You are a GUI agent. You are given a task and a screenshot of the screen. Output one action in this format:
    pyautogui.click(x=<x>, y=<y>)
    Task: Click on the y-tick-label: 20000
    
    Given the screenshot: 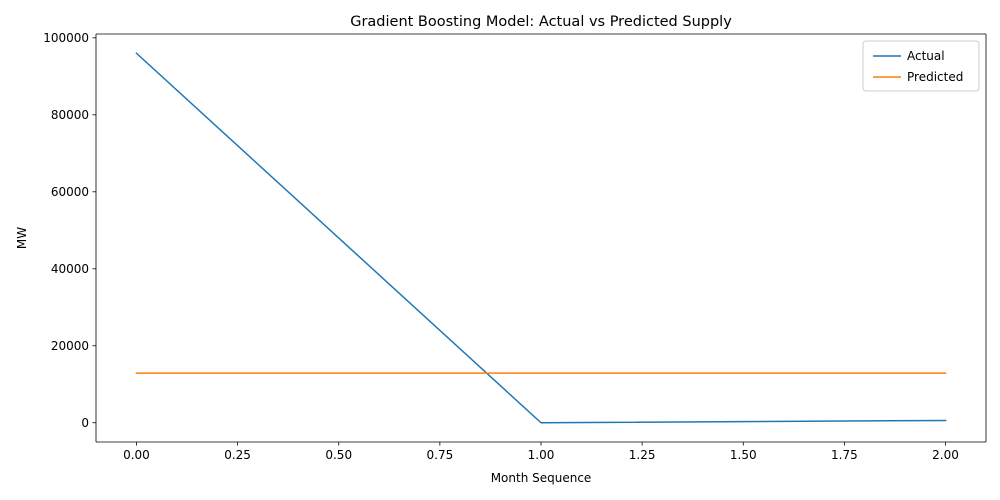 What is the action you would take?
    pyautogui.click(x=70, y=346)
    